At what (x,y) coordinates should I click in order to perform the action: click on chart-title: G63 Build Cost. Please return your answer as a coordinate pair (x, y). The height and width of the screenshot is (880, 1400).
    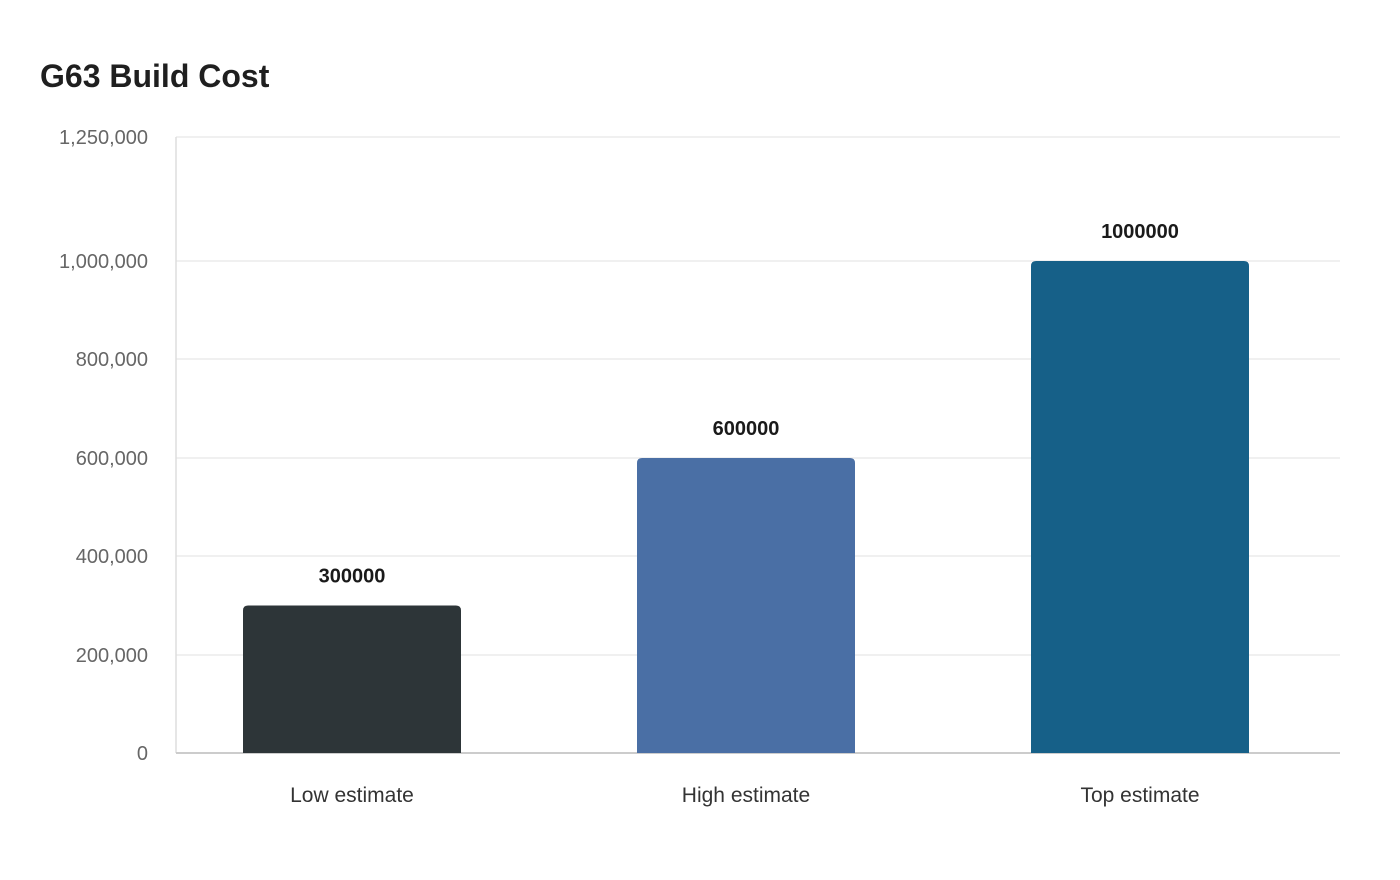
    Looking at the image, I should click on (155, 76).